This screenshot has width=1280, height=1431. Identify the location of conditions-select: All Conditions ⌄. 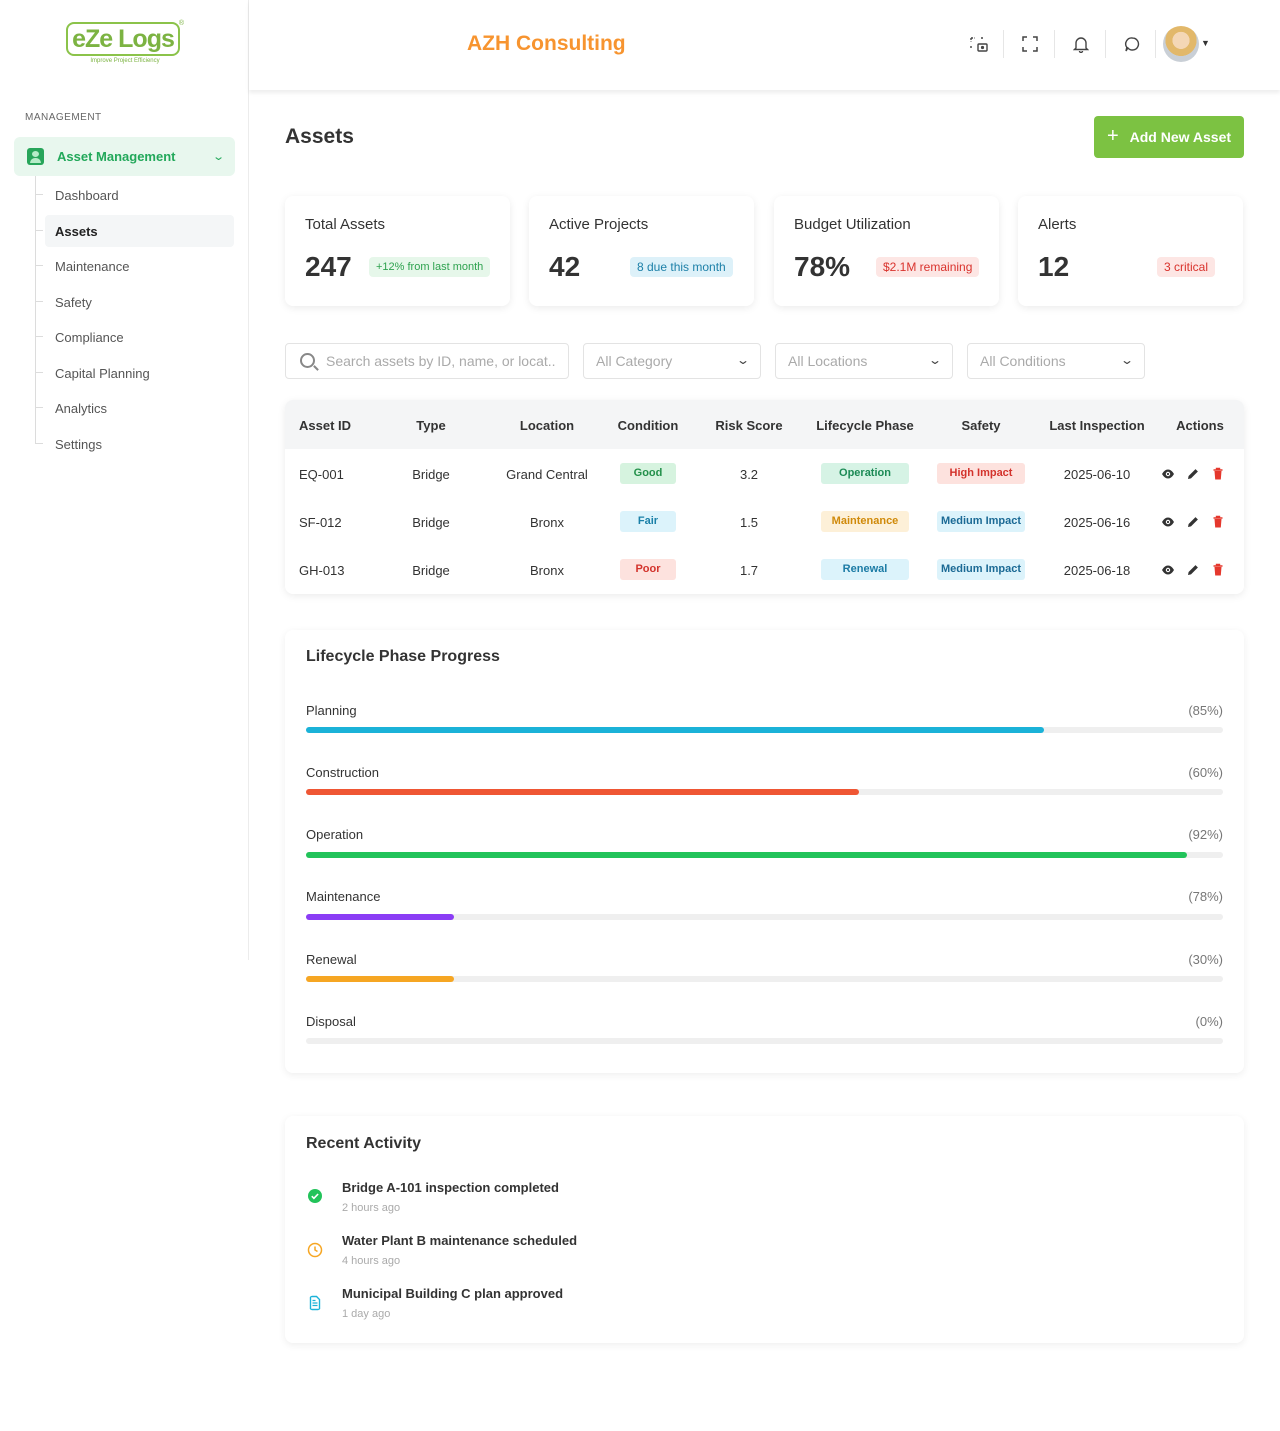
(1056, 361).